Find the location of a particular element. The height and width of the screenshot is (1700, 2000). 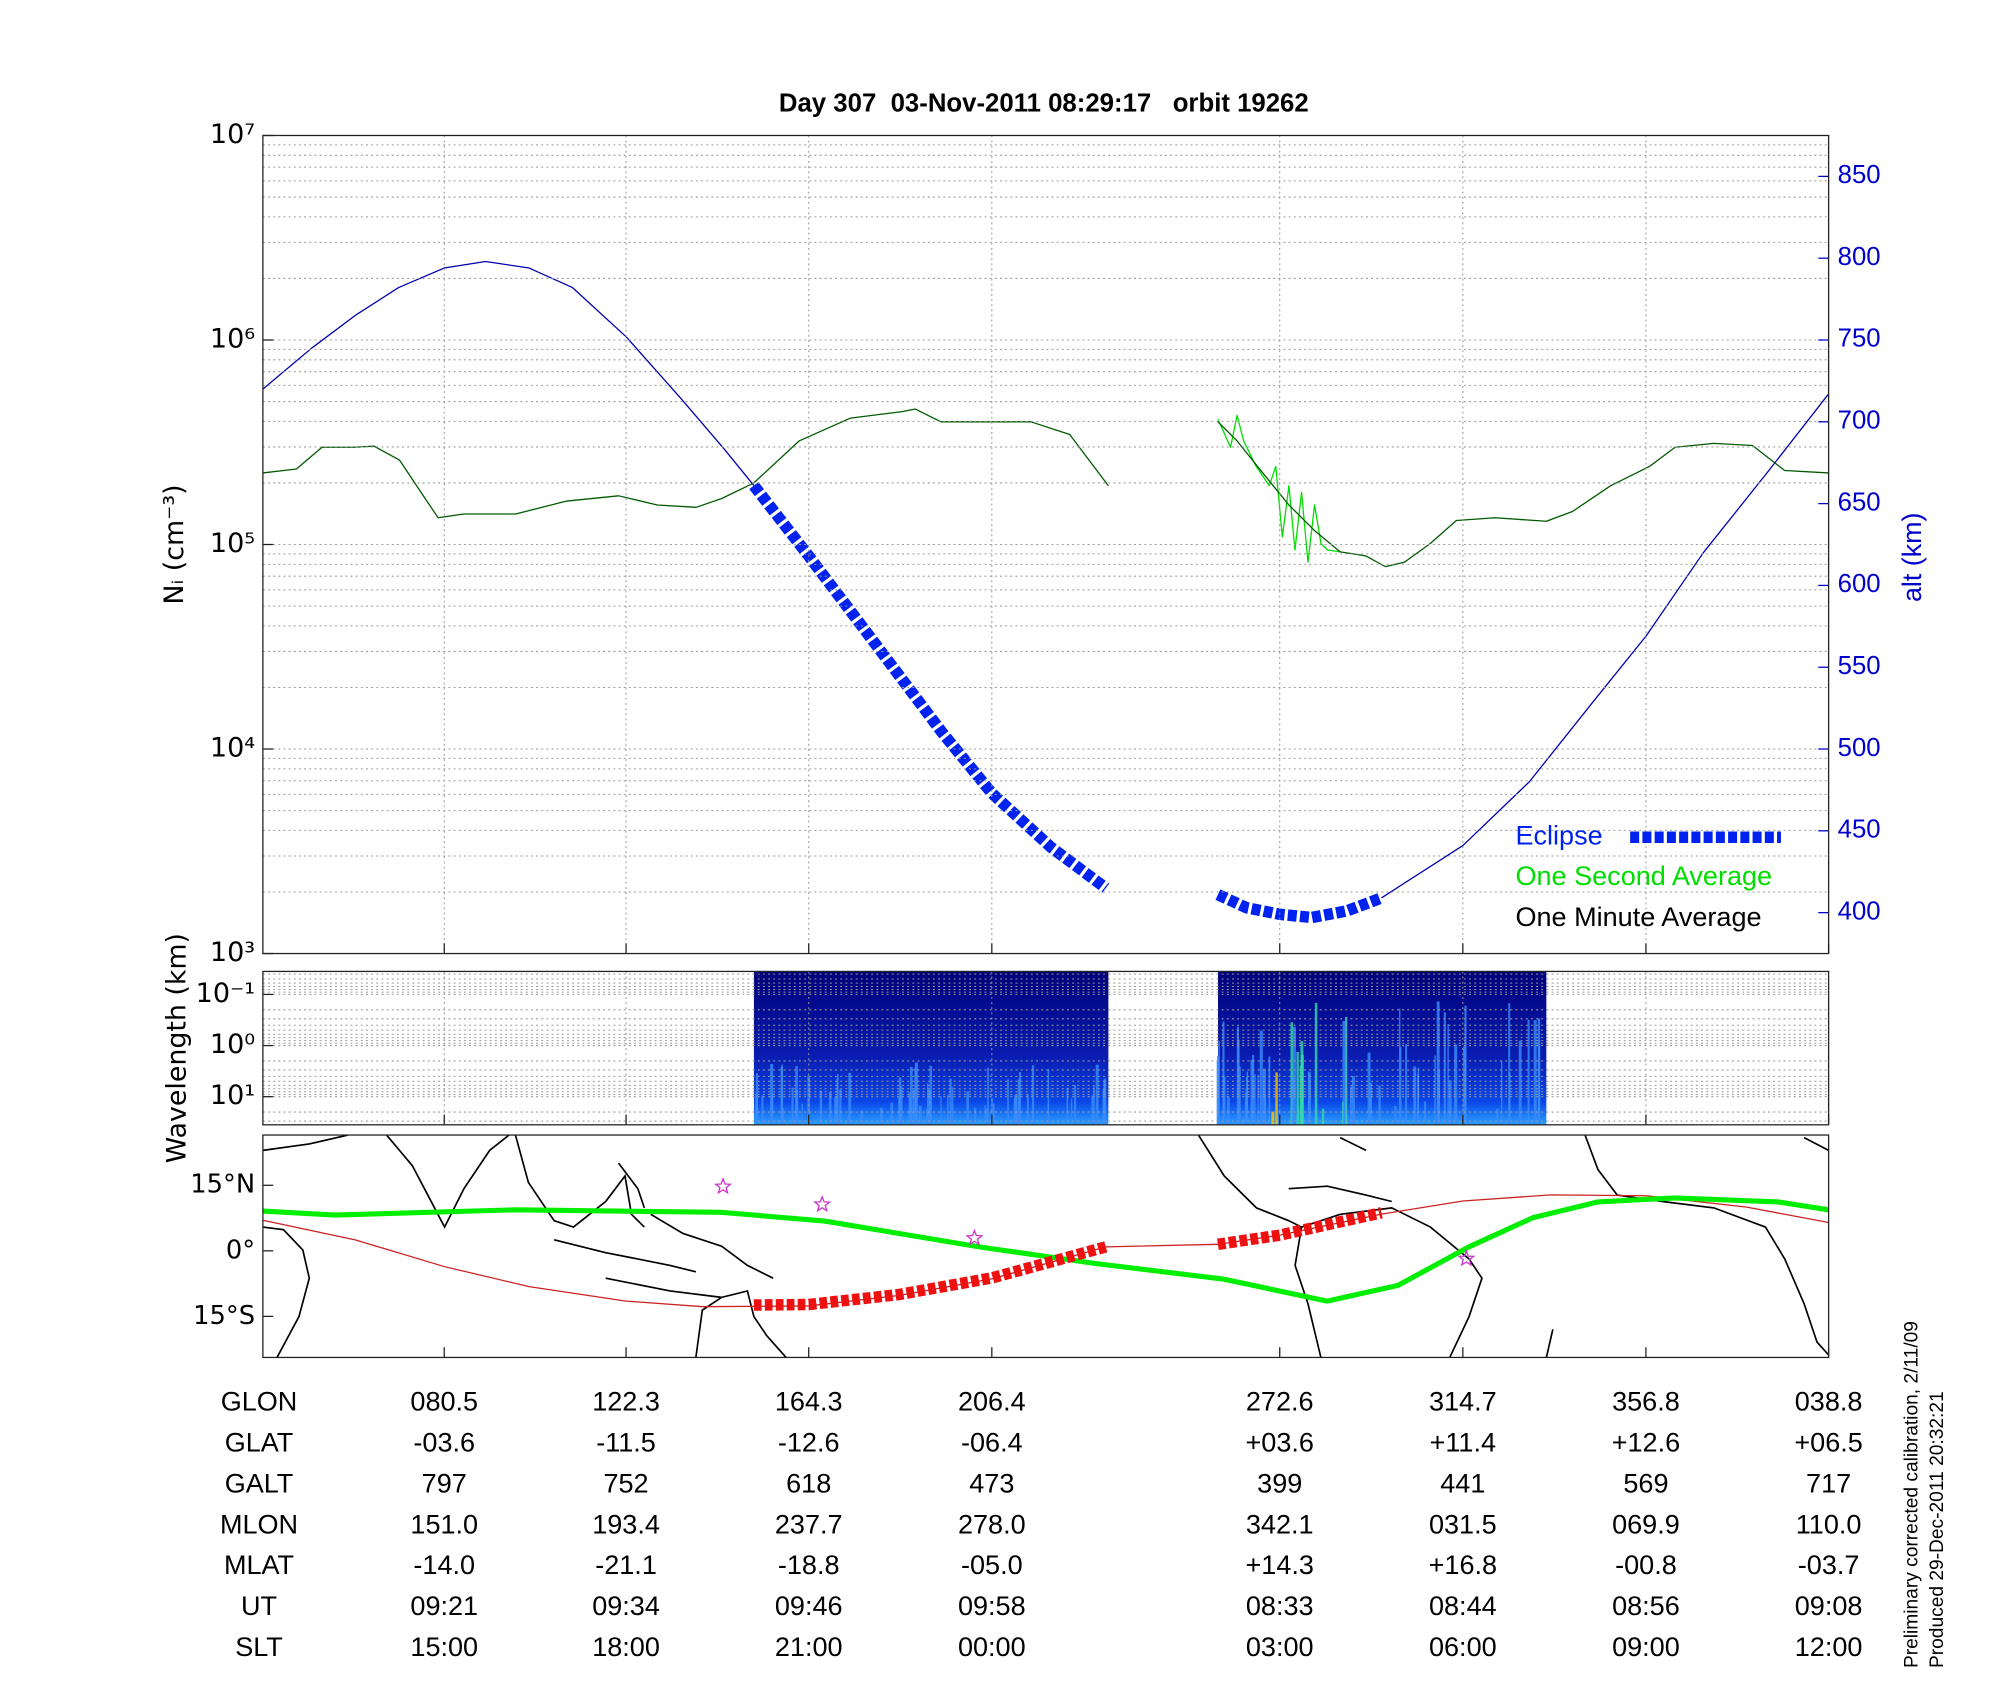

panel: 15°N 0° 15°S is located at coordinates (1010, 1246).